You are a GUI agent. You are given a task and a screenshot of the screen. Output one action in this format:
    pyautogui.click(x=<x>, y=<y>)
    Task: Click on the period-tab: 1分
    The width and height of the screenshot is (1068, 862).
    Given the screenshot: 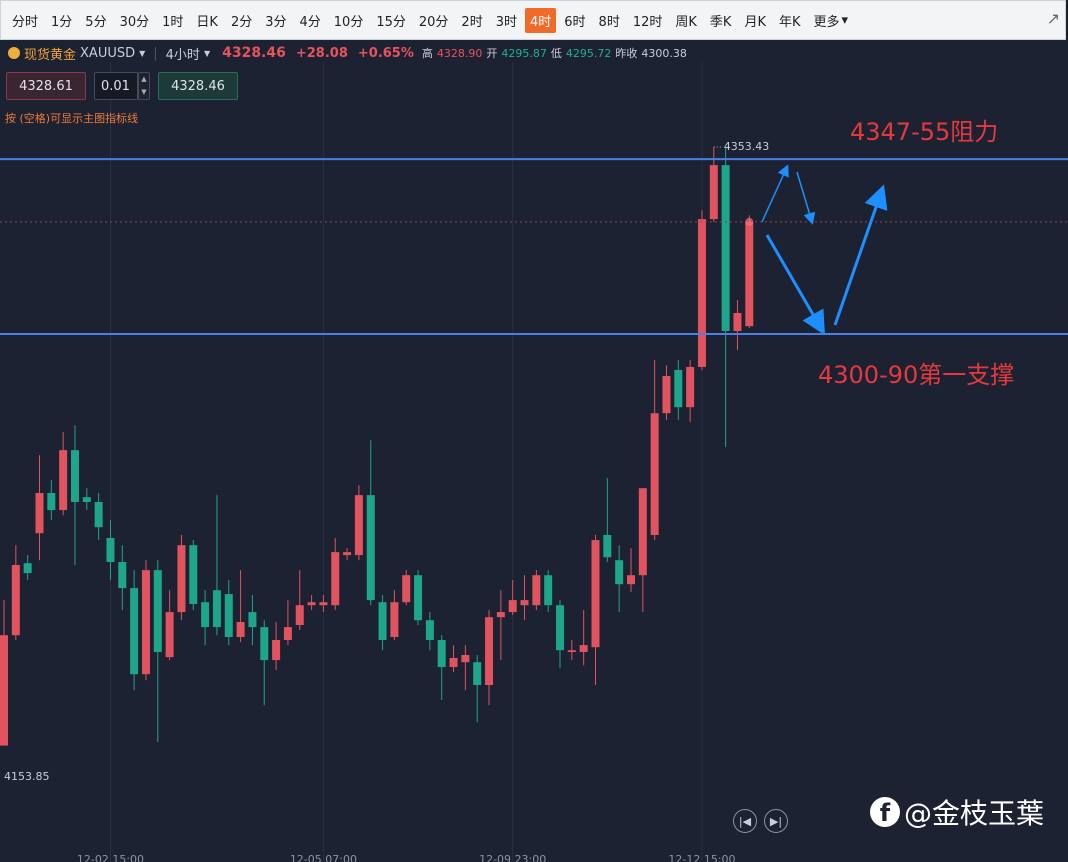 What is the action you would take?
    pyautogui.click(x=62, y=22)
    